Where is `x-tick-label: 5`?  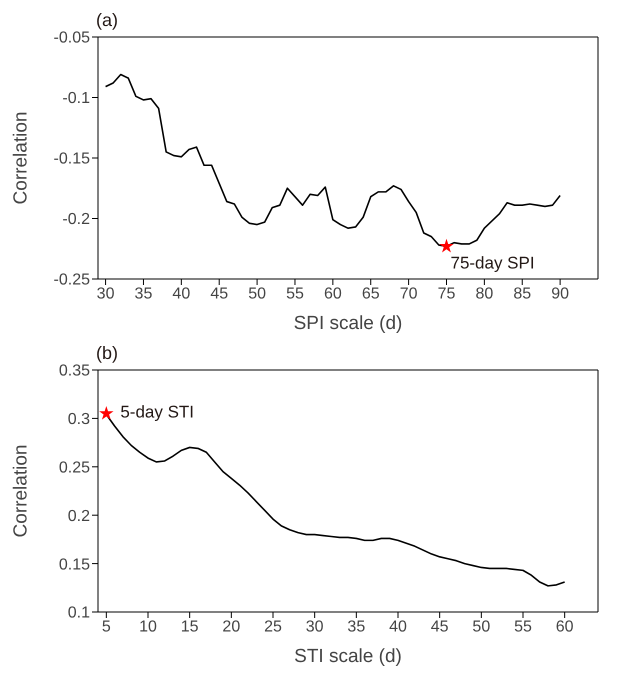 x-tick-label: 5 is located at coordinates (106, 627).